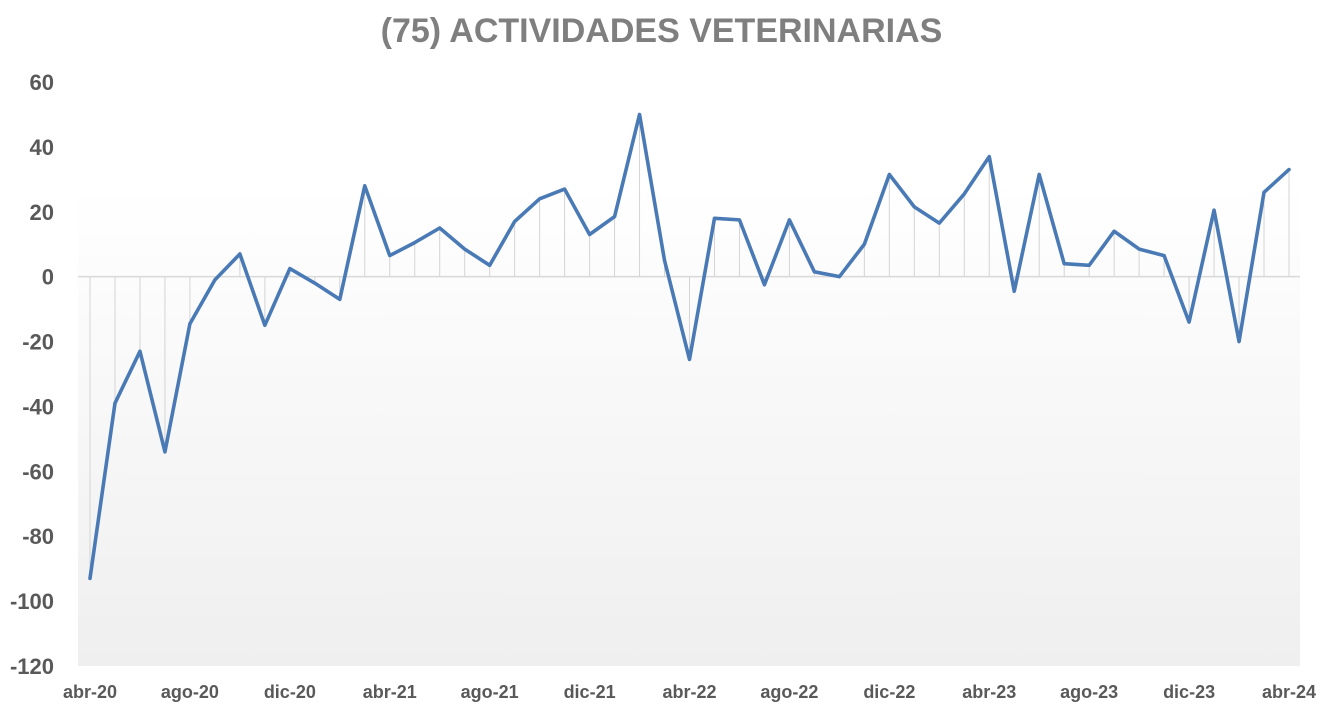  Describe the element at coordinates (32, 601) in the screenshot. I see `y-tick-label: -100` at that location.